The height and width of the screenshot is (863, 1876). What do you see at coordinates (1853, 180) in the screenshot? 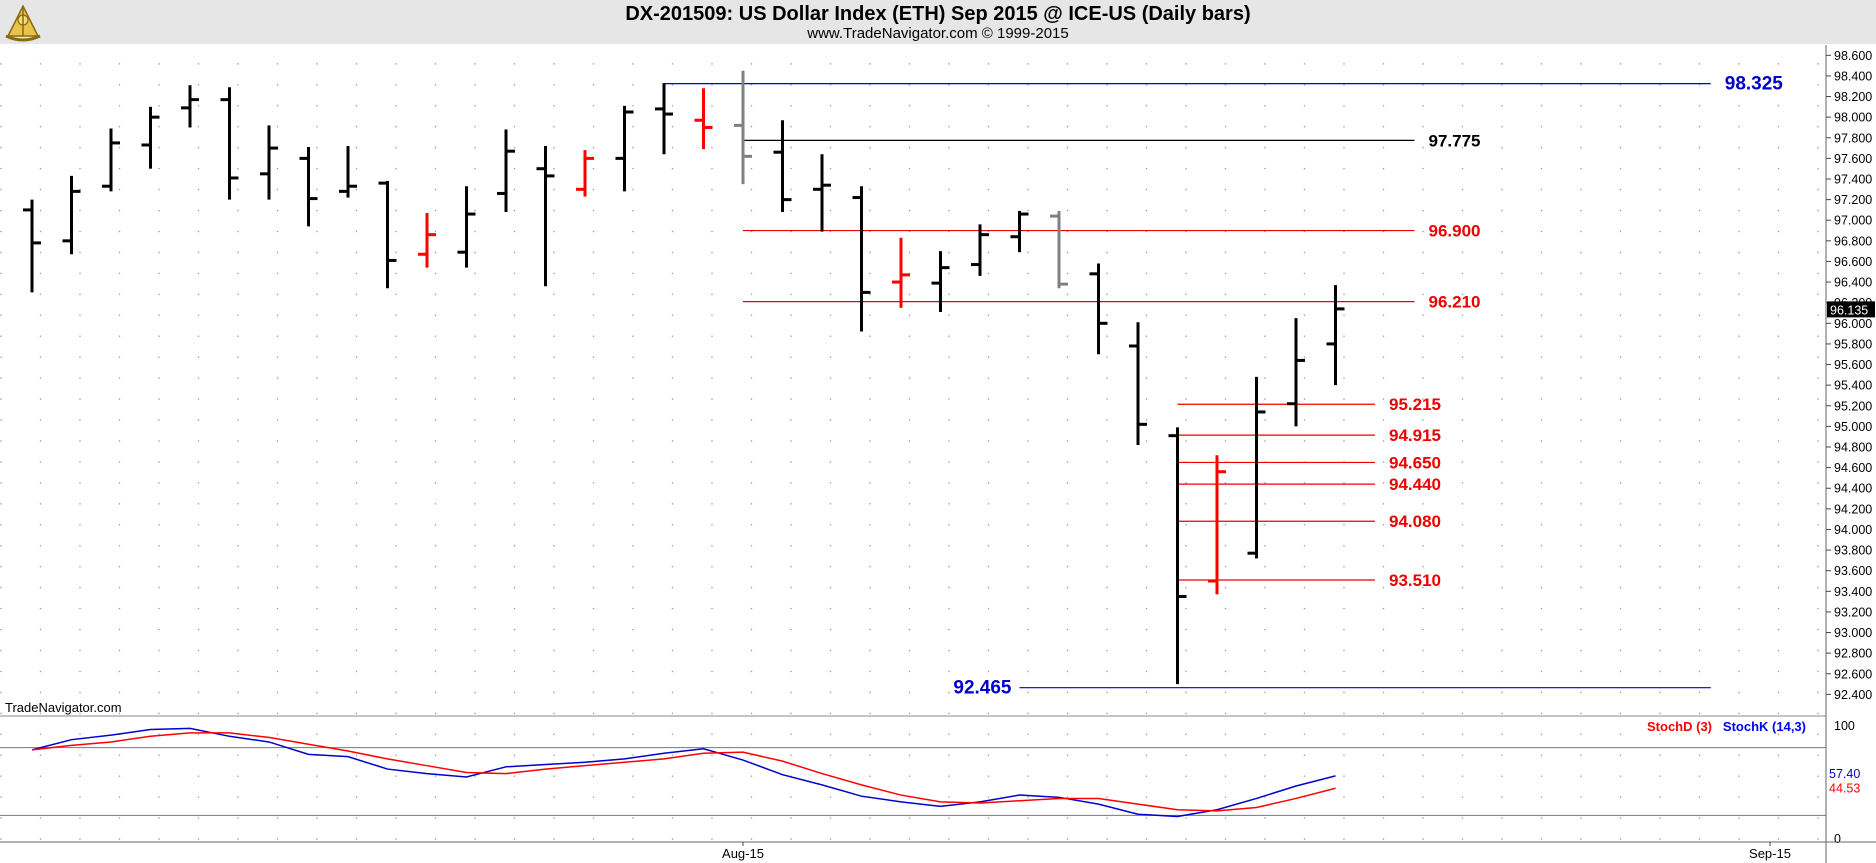
I see `y-tick-label: 97.400` at bounding box center [1853, 180].